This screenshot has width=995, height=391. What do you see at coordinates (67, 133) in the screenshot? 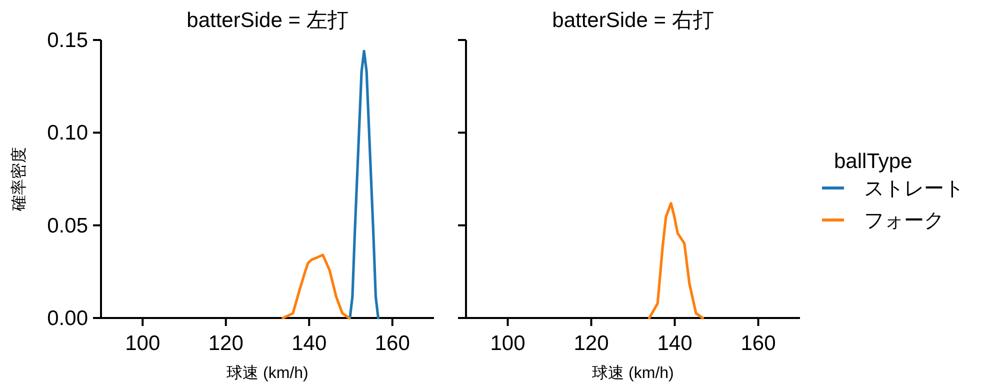
I see `y-tick-label: 0.10` at bounding box center [67, 133].